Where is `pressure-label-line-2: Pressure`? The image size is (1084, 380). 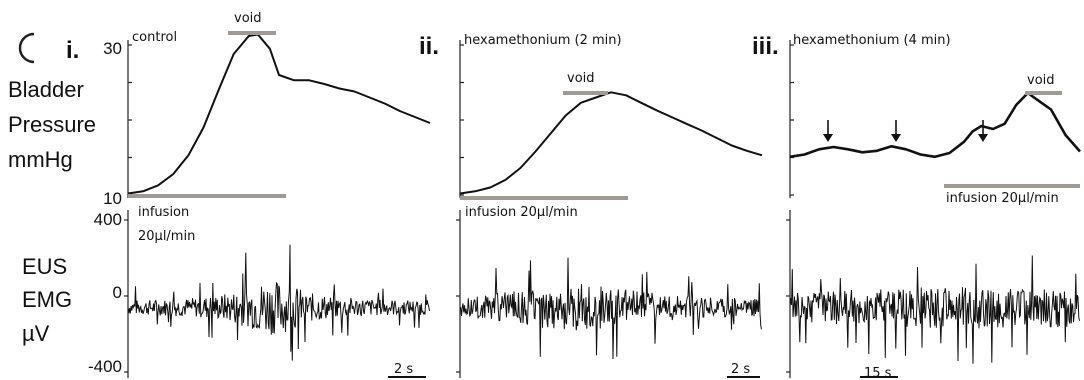
pressure-label-line-2: Pressure is located at coordinates (52, 124).